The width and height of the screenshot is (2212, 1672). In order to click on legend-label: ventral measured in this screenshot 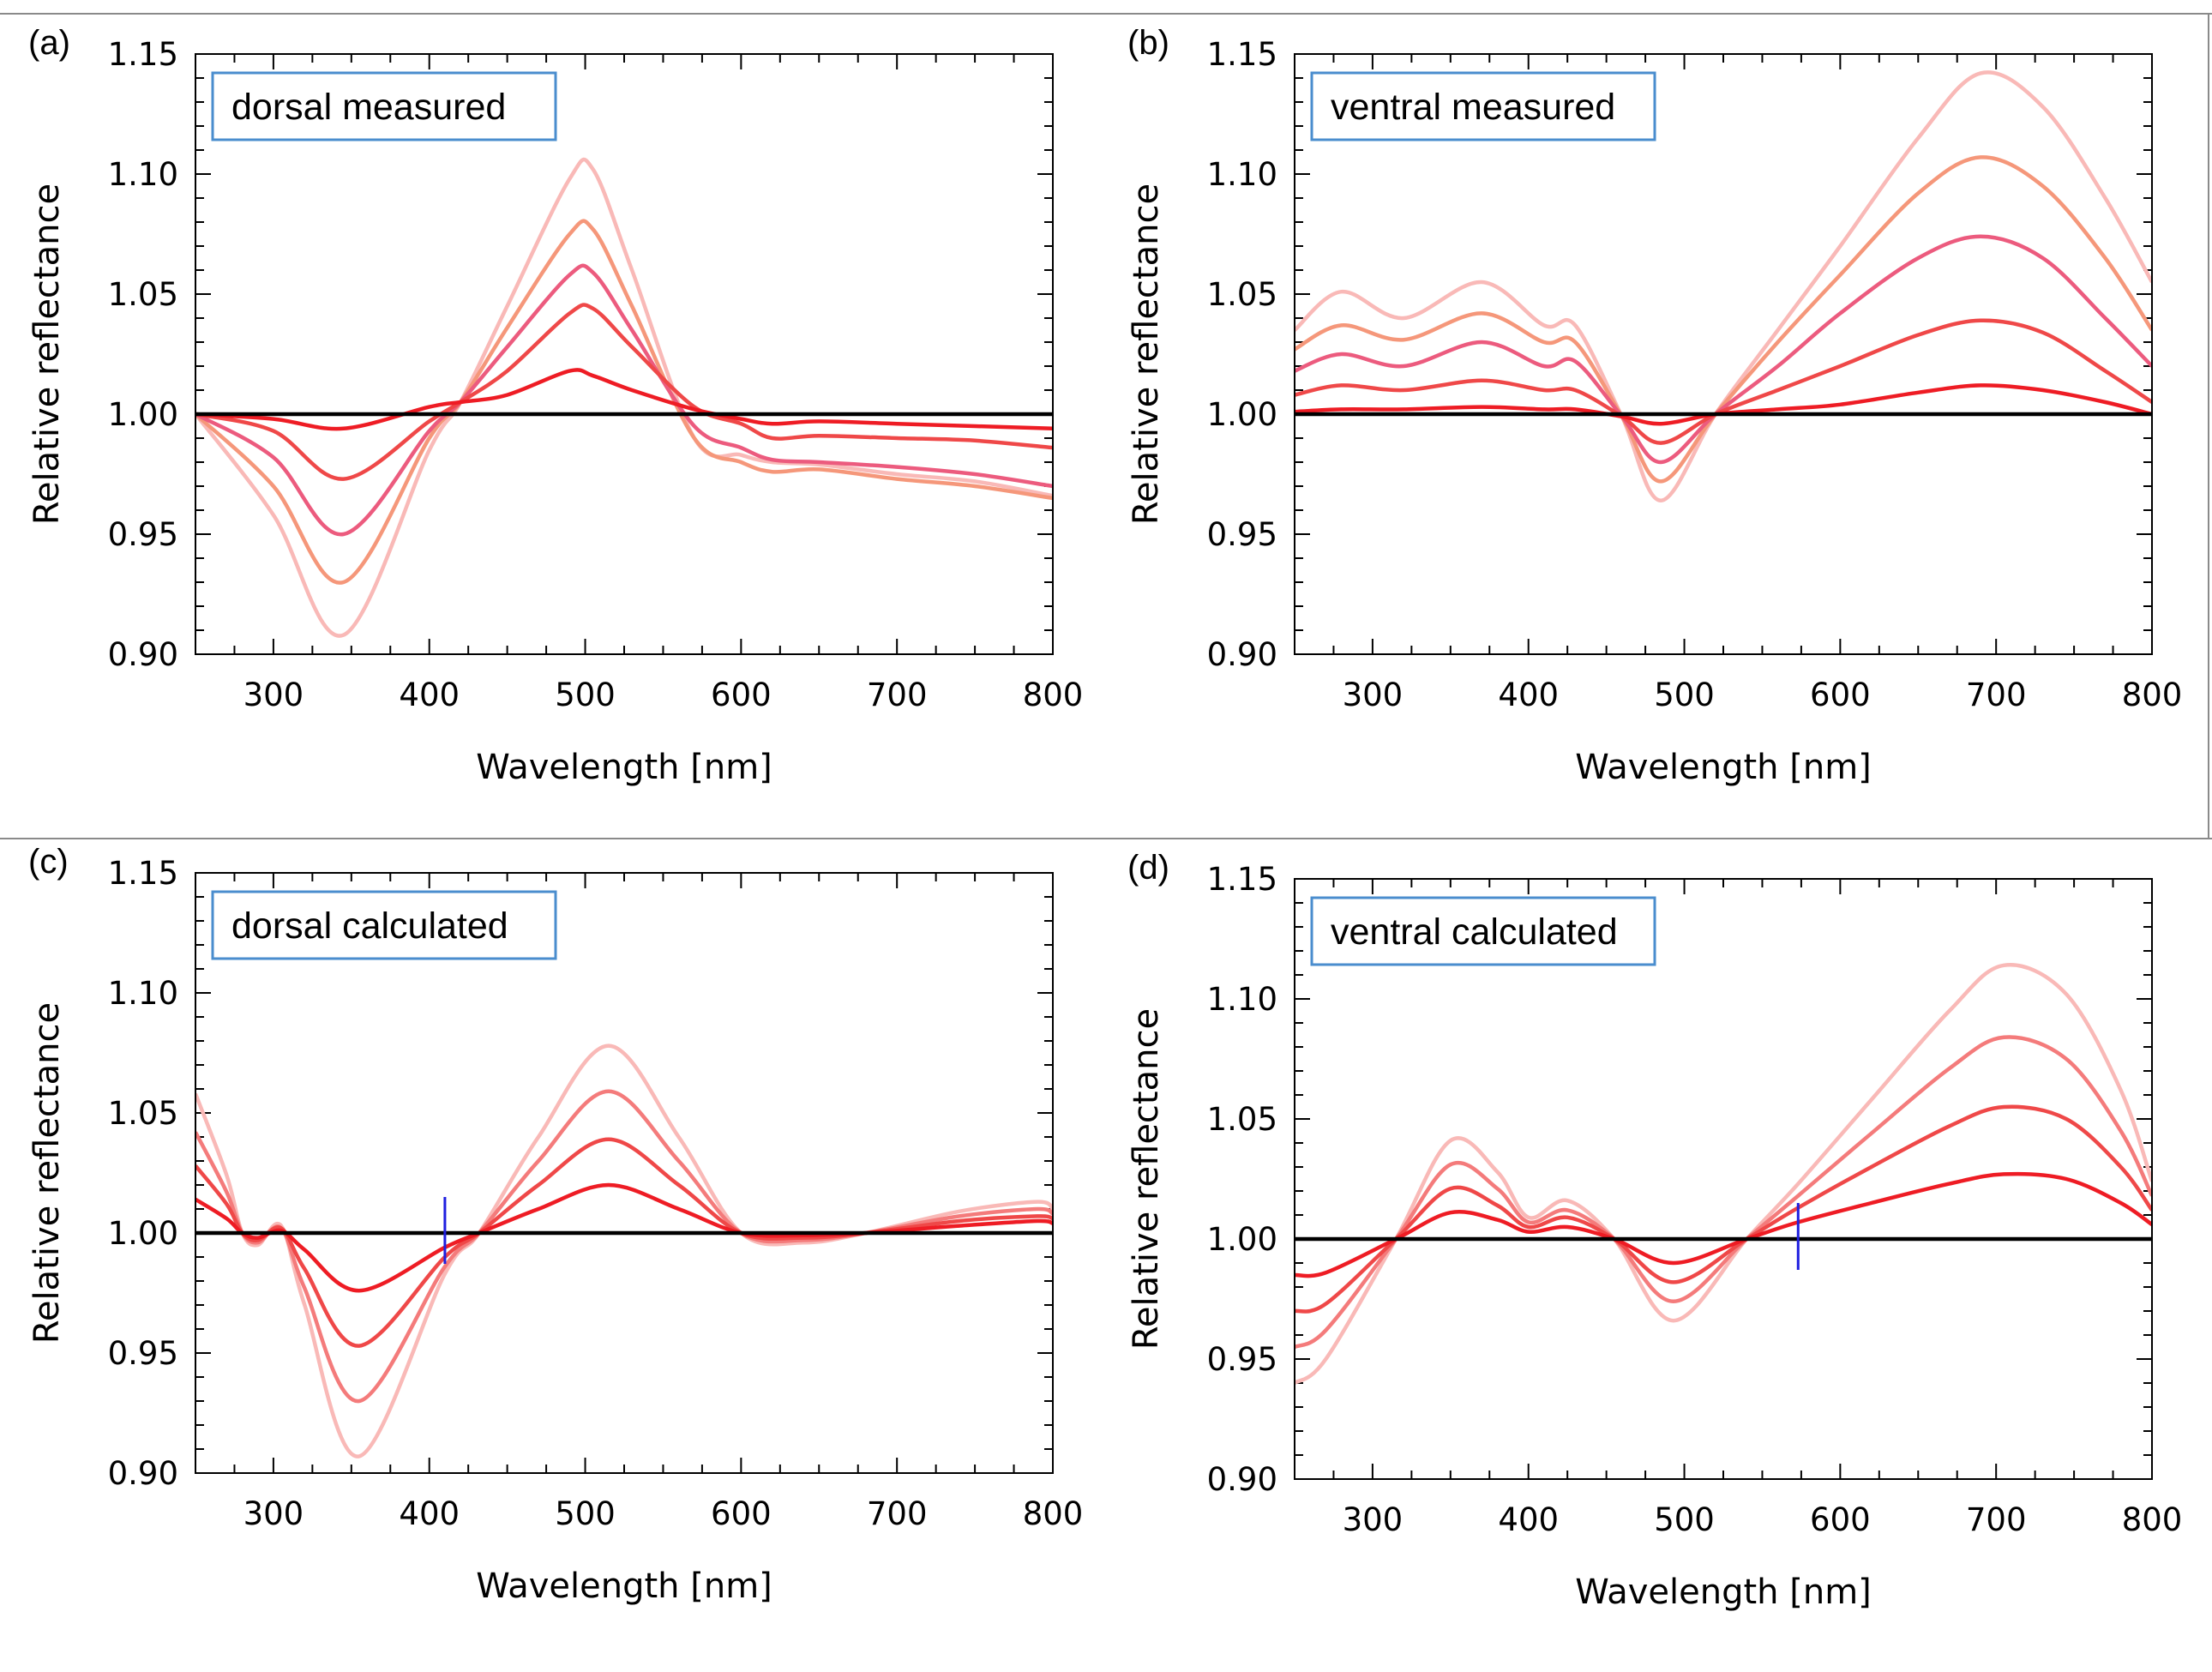, I will do `click(1473, 107)`.